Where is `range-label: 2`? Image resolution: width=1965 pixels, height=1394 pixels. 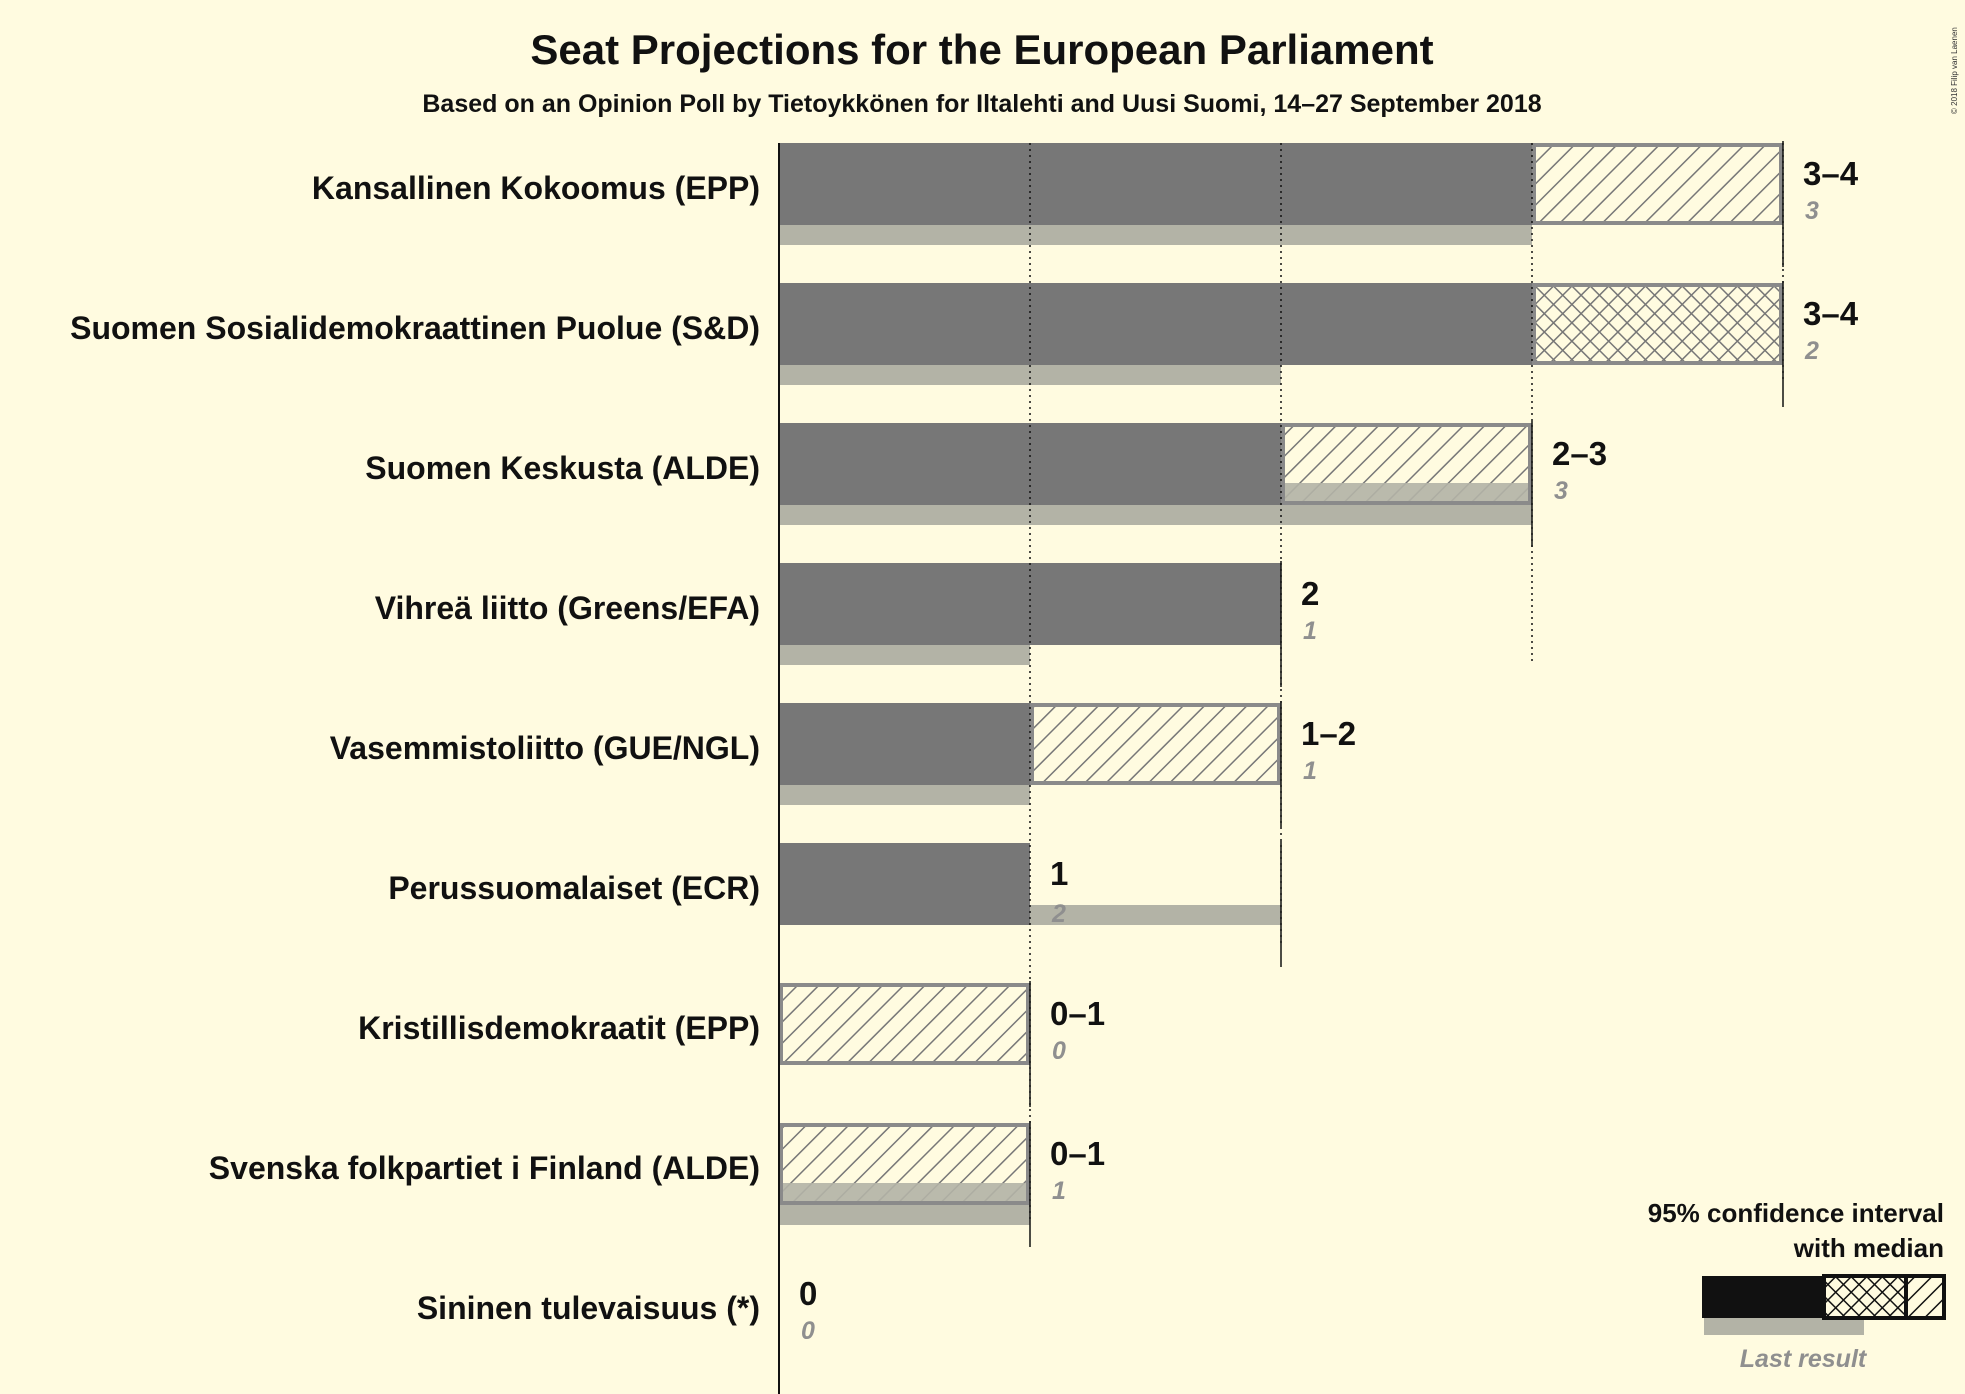
range-label: 2 is located at coordinates (1310, 593).